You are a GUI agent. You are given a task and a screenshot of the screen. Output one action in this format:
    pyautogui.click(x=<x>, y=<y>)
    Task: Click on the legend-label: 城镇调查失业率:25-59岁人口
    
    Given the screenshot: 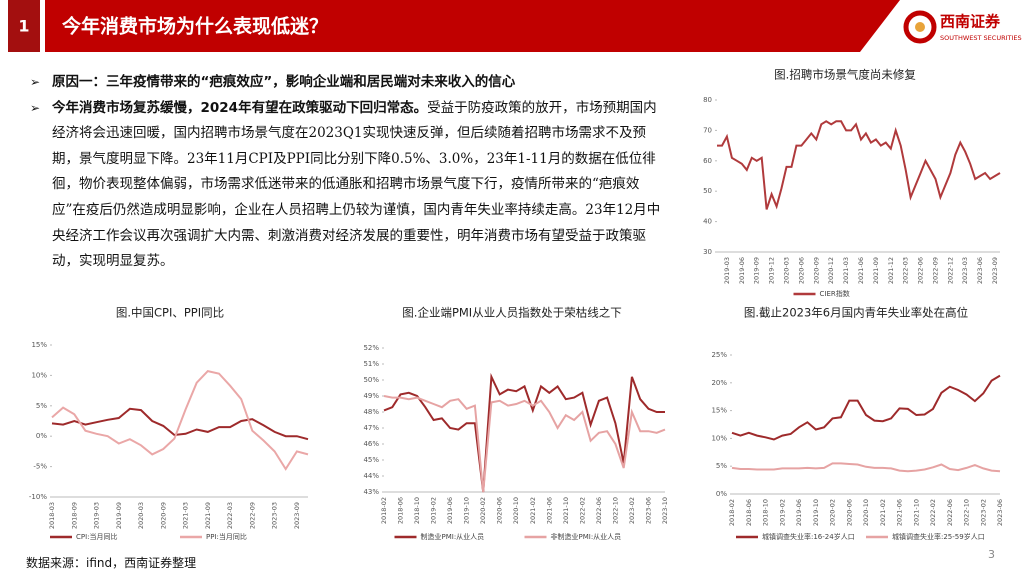 What is the action you would take?
    pyautogui.click(x=938, y=536)
    